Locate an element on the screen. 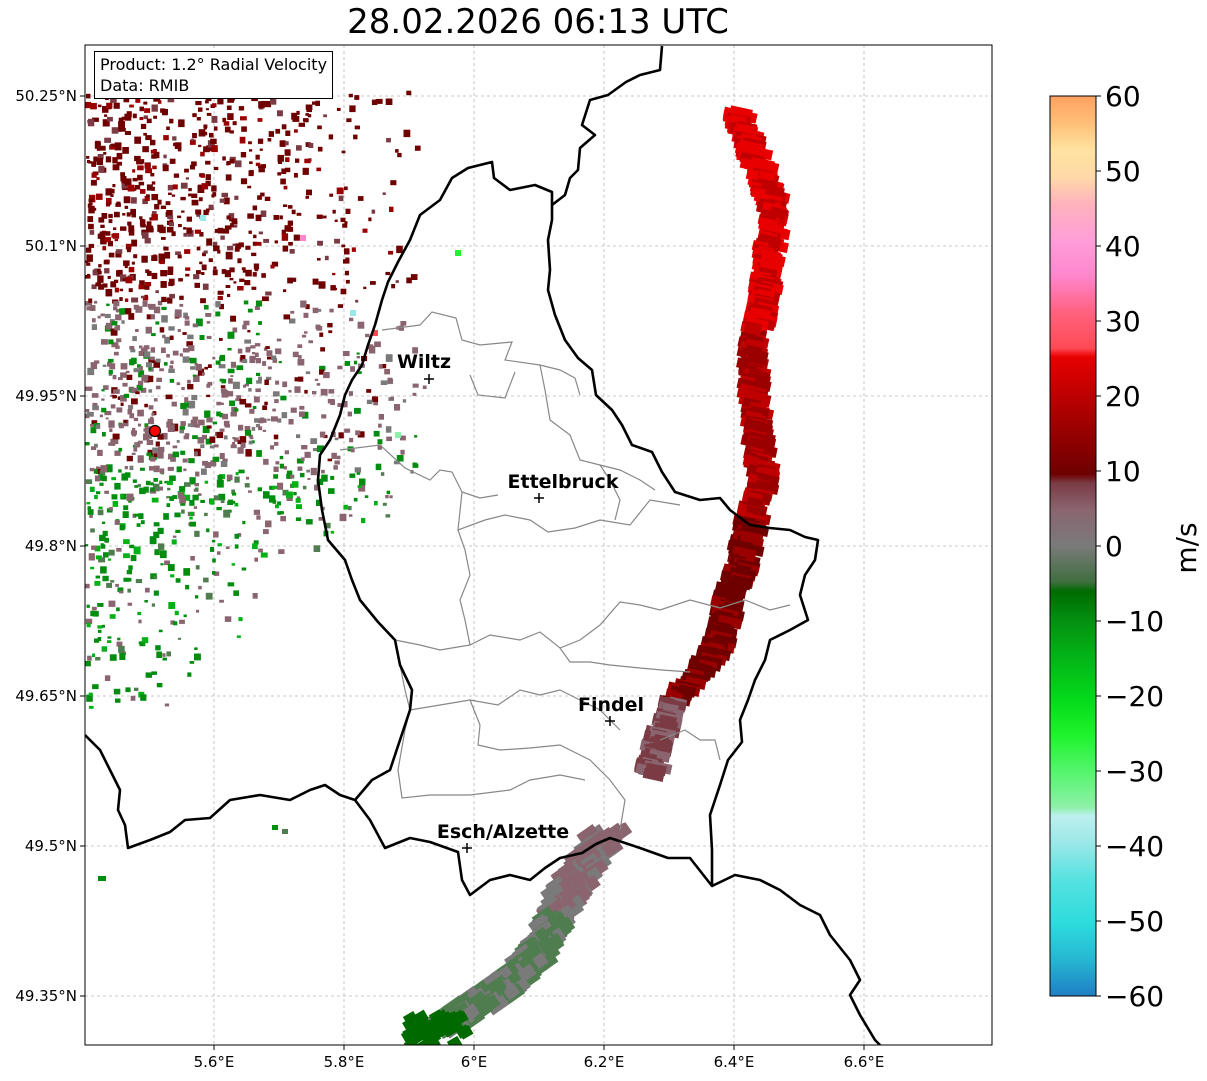  lat-tick-label: 49.5°N is located at coordinates (51, 846).